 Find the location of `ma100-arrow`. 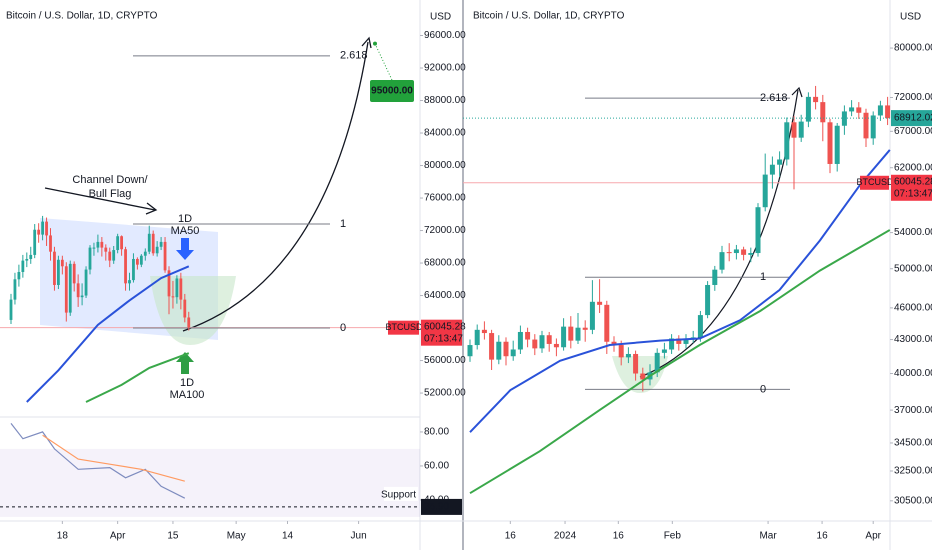

ma100-arrow is located at coordinates (185, 363).